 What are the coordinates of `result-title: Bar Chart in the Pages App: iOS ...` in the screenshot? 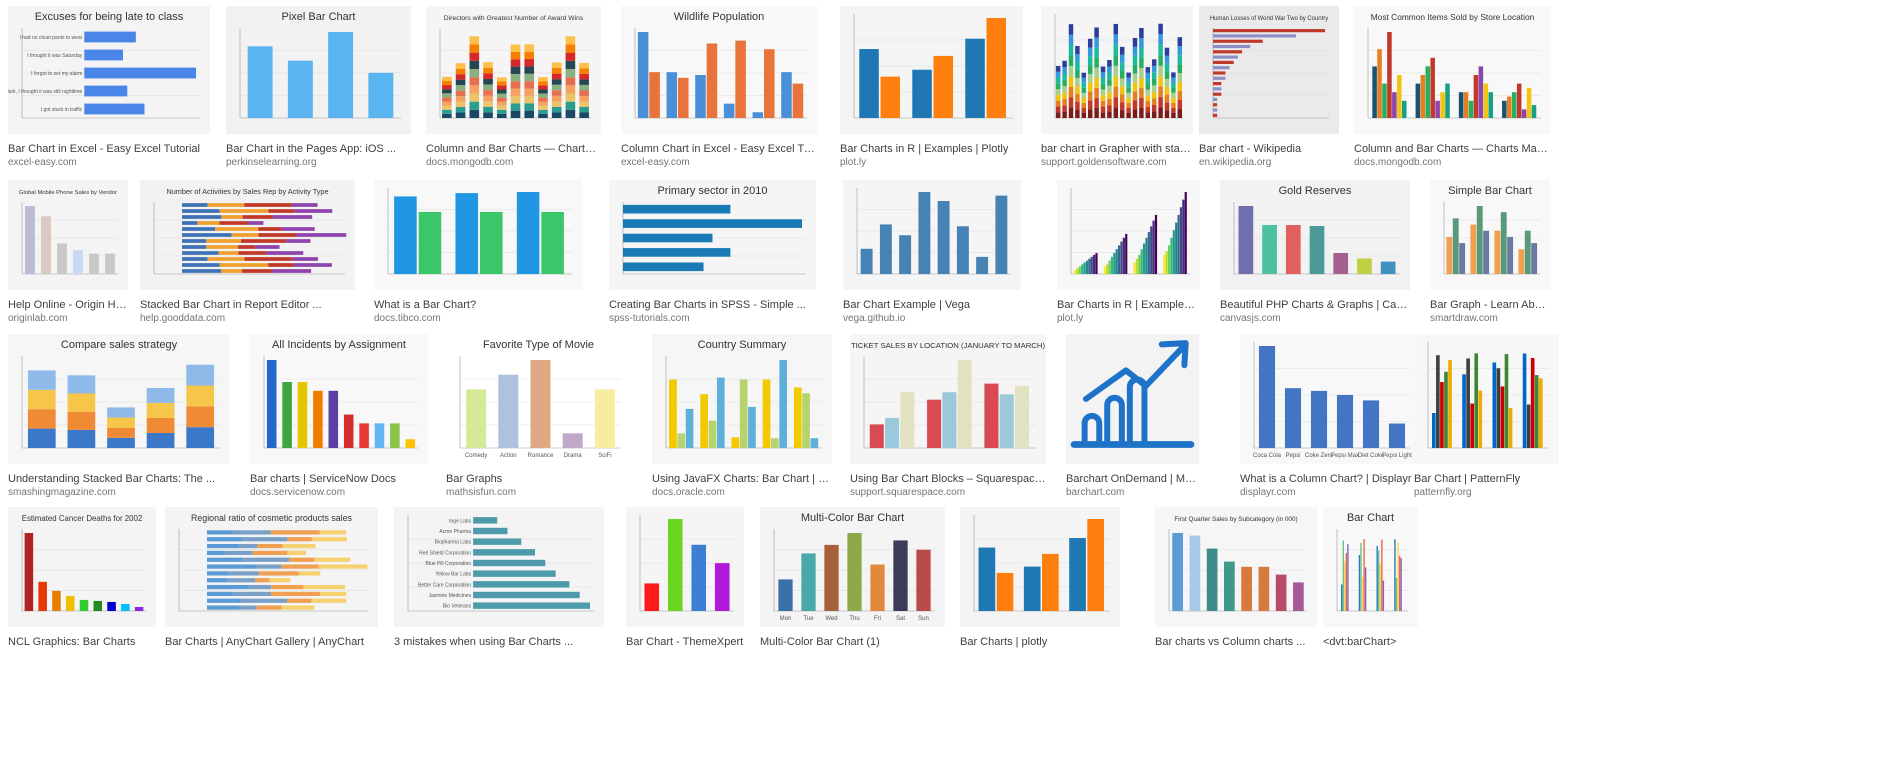 It's located at (311, 149).